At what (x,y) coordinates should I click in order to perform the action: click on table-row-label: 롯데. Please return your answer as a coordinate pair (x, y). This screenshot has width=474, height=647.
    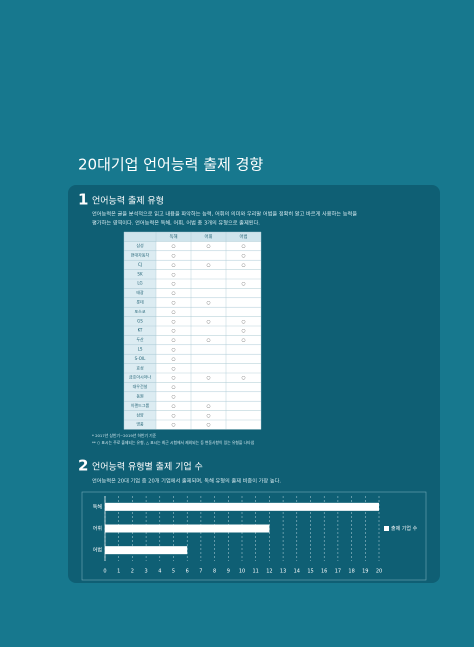
    Looking at the image, I should click on (140, 302).